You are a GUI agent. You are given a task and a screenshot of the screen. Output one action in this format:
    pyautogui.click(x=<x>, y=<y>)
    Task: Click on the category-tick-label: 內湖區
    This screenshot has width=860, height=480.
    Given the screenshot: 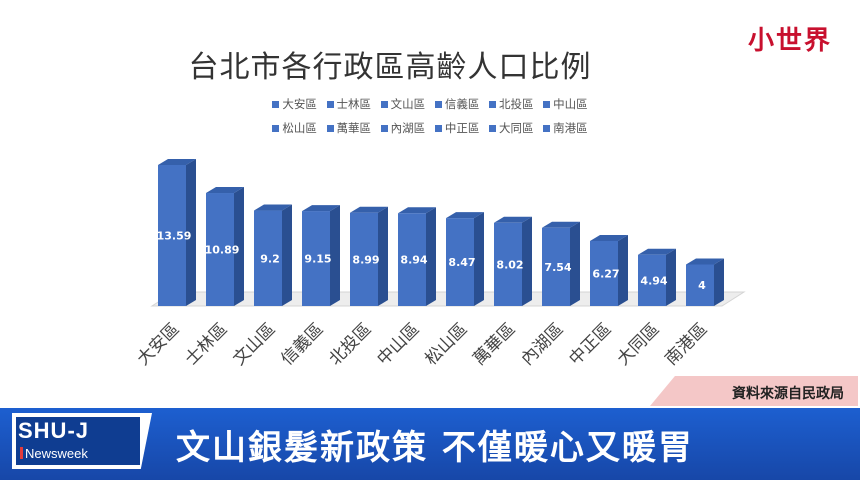 What is the action you would take?
    pyautogui.click(x=542, y=344)
    